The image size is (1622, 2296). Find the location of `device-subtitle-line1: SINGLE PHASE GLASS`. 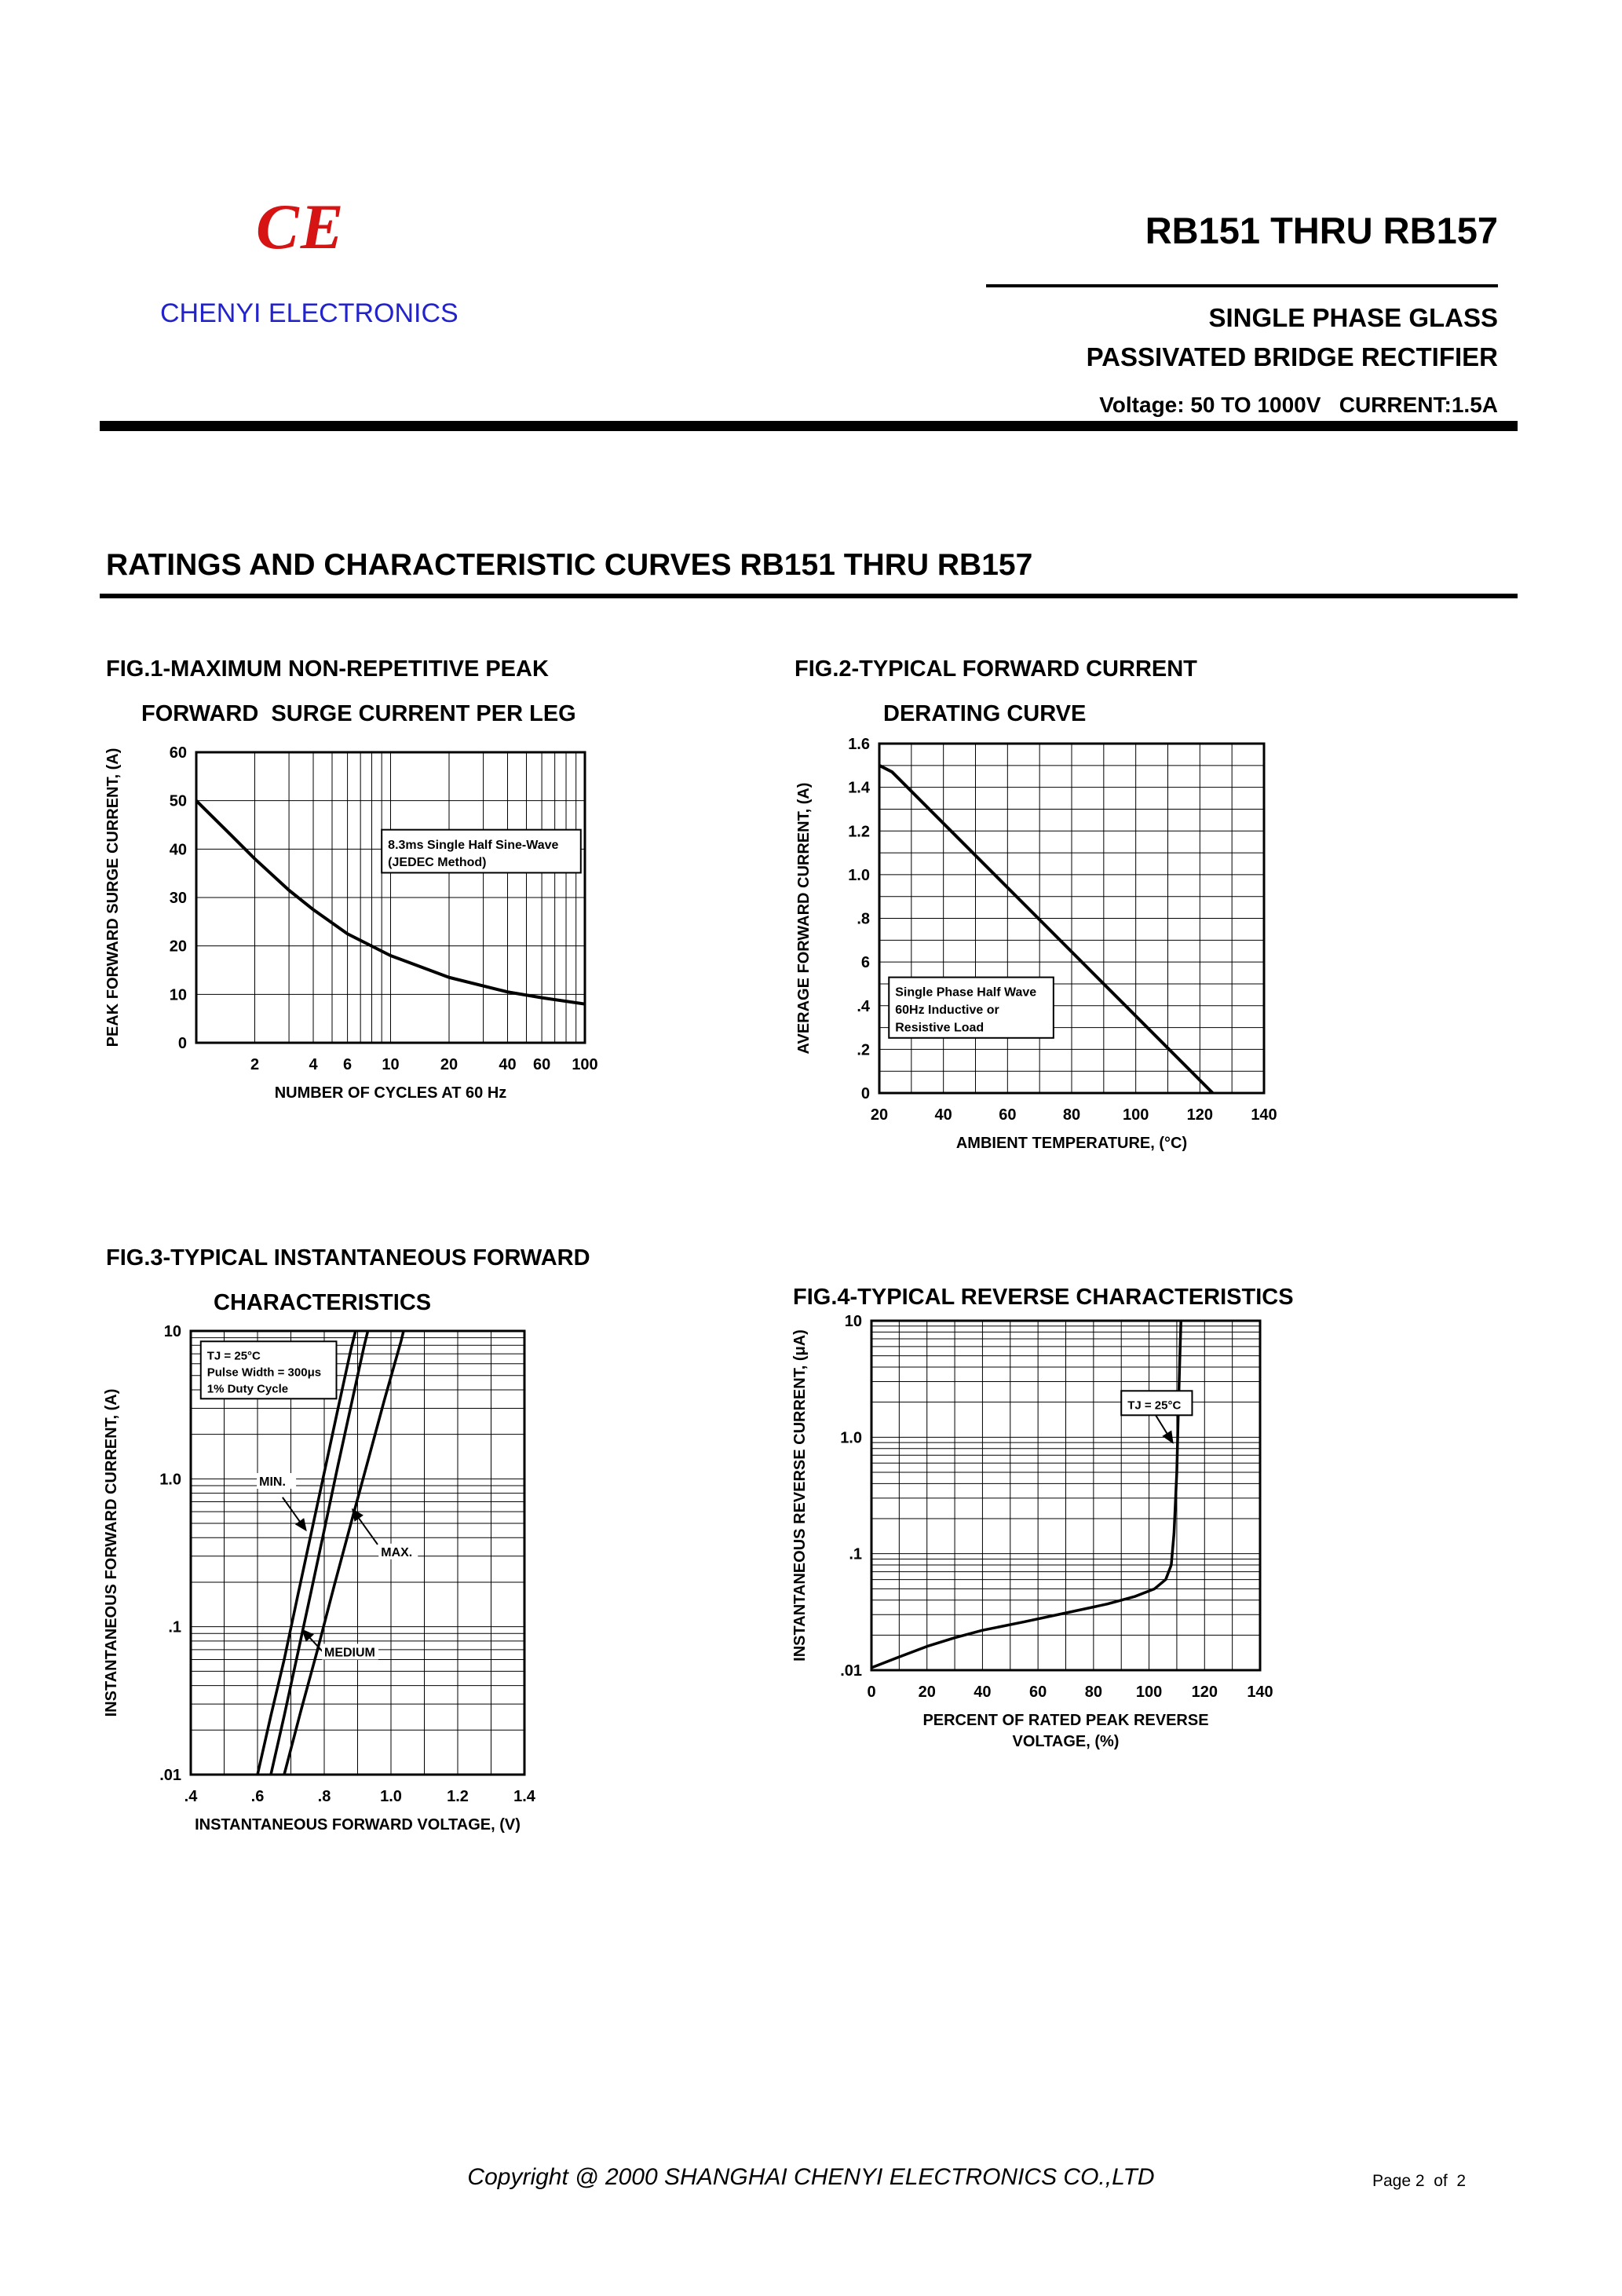

device-subtitle-line1: SINGLE PHASE GLASS is located at coordinates (1353, 317).